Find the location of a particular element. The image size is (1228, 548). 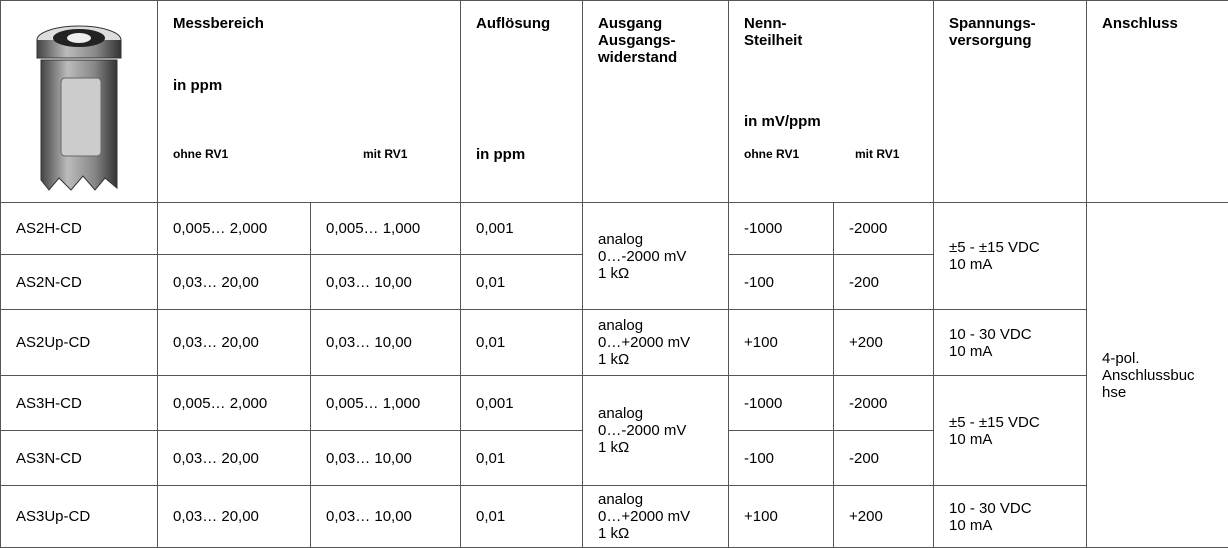

header-aufloesung: Auflösung in ppm is located at coordinates (522, 102).